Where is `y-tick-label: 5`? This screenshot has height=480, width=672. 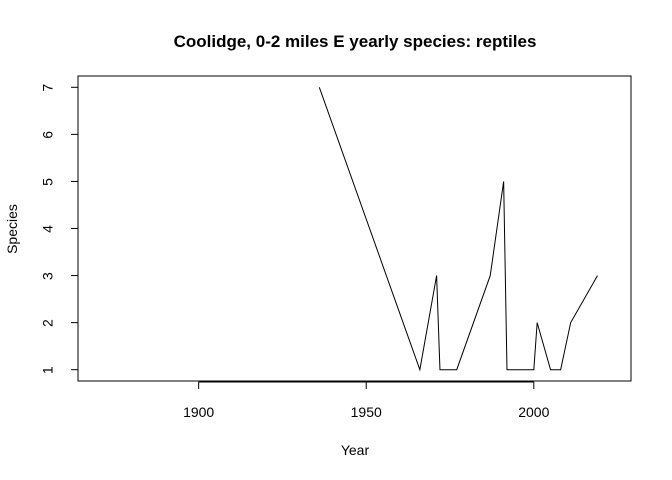
y-tick-label: 5 is located at coordinates (48, 182).